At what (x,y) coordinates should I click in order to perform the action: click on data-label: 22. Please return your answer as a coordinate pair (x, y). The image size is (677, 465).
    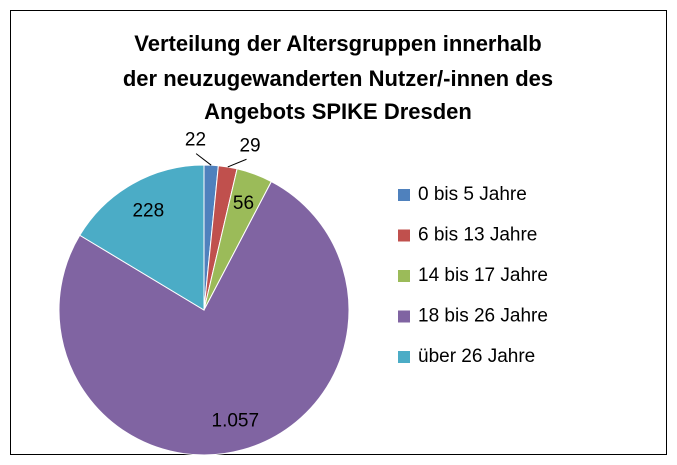
    Looking at the image, I should click on (195, 140).